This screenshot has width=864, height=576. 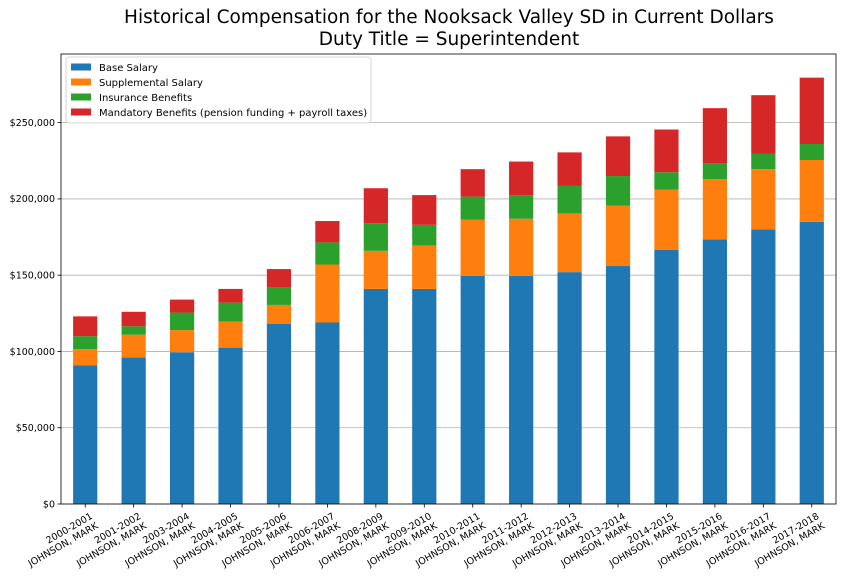 I want to click on y-tick-label: $150,000, so click(x=32, y=275).